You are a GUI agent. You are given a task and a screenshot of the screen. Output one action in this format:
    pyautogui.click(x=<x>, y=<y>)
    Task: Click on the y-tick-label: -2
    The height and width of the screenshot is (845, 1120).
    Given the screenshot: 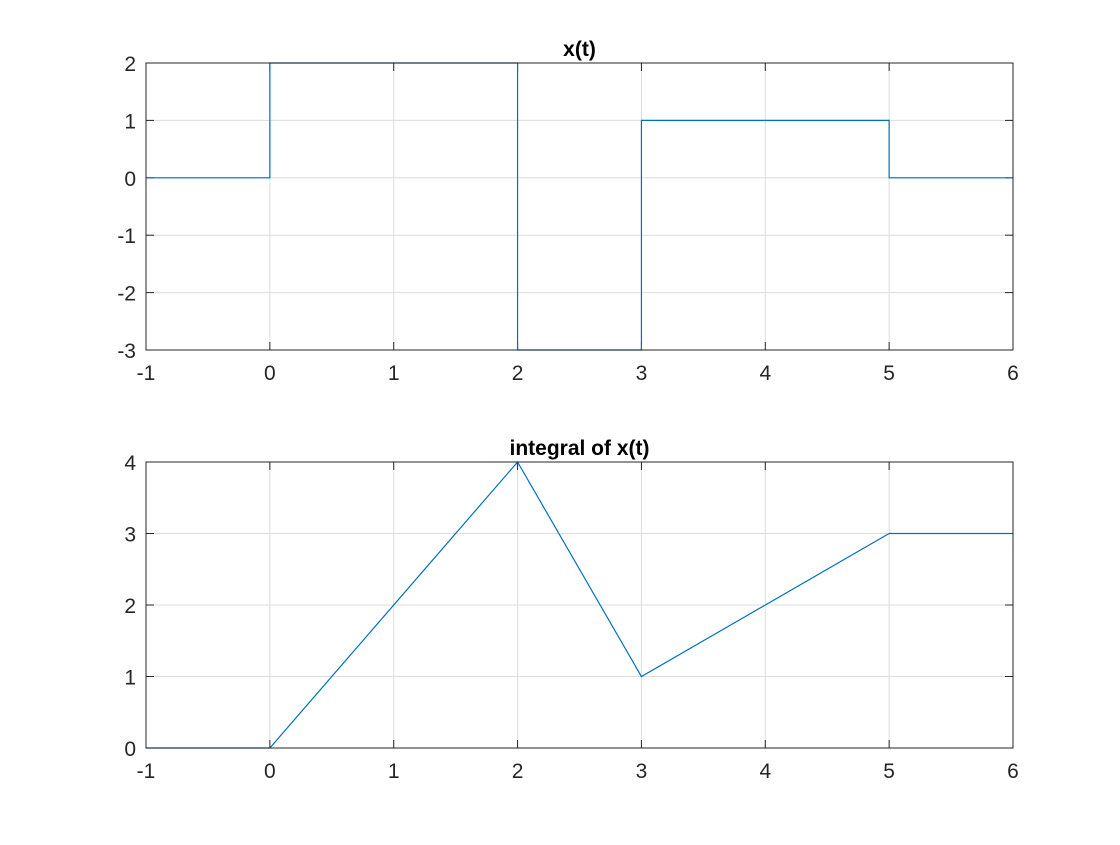 What is the action you would take?
    pyautogui.click(x=126, y=294)
    